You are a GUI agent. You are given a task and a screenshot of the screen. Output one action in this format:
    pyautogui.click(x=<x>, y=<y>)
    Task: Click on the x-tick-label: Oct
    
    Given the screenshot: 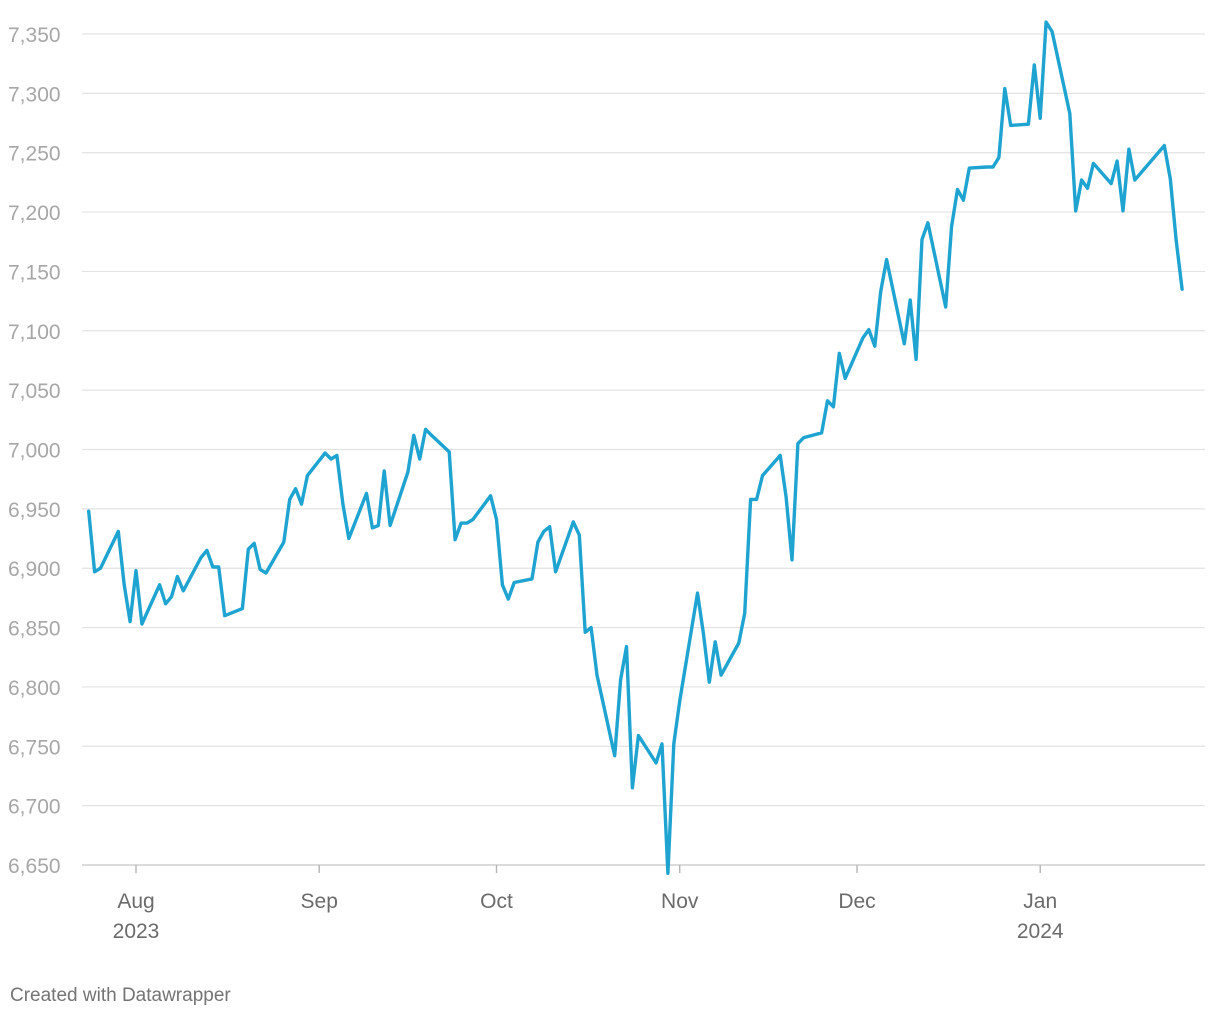 What is the action you would take?
    pyautogui.click(x=496, y=901)
    